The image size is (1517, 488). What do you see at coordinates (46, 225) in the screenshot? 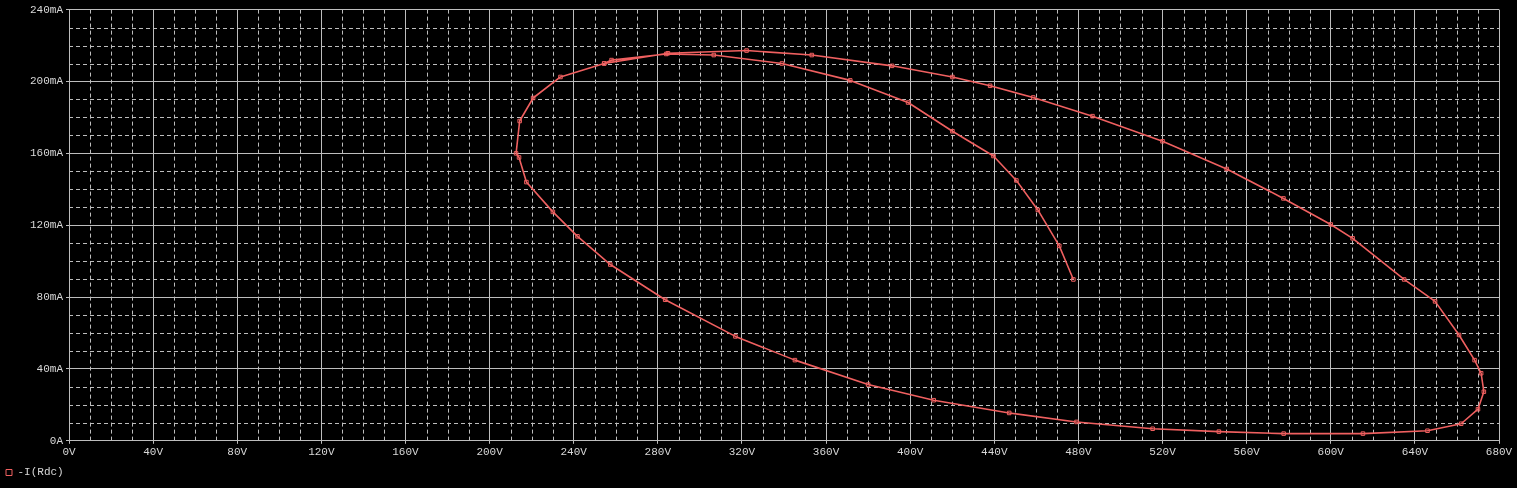
I see `y-tick-label: 120mA` at bounding box center [46, 225].